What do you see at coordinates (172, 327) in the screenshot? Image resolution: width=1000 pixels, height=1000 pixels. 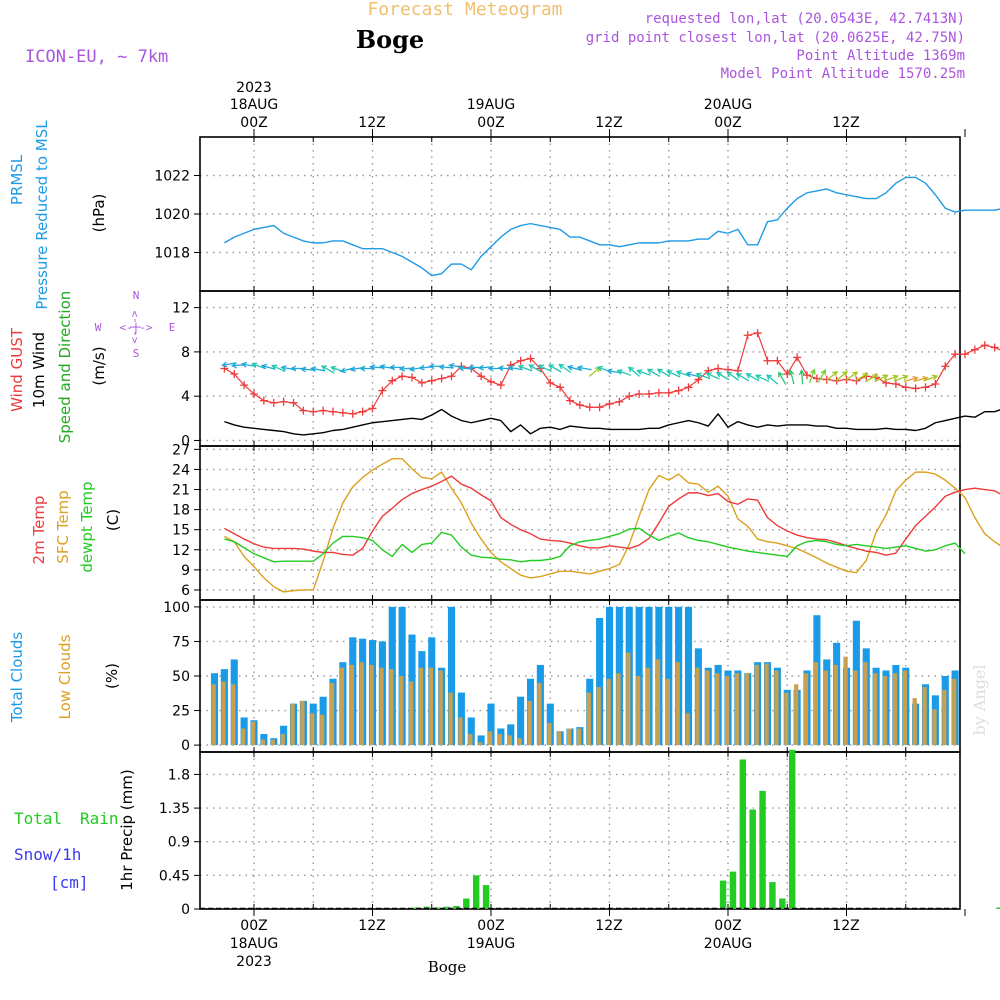 I see `compass-east: E` at bounding box center [172, 327].